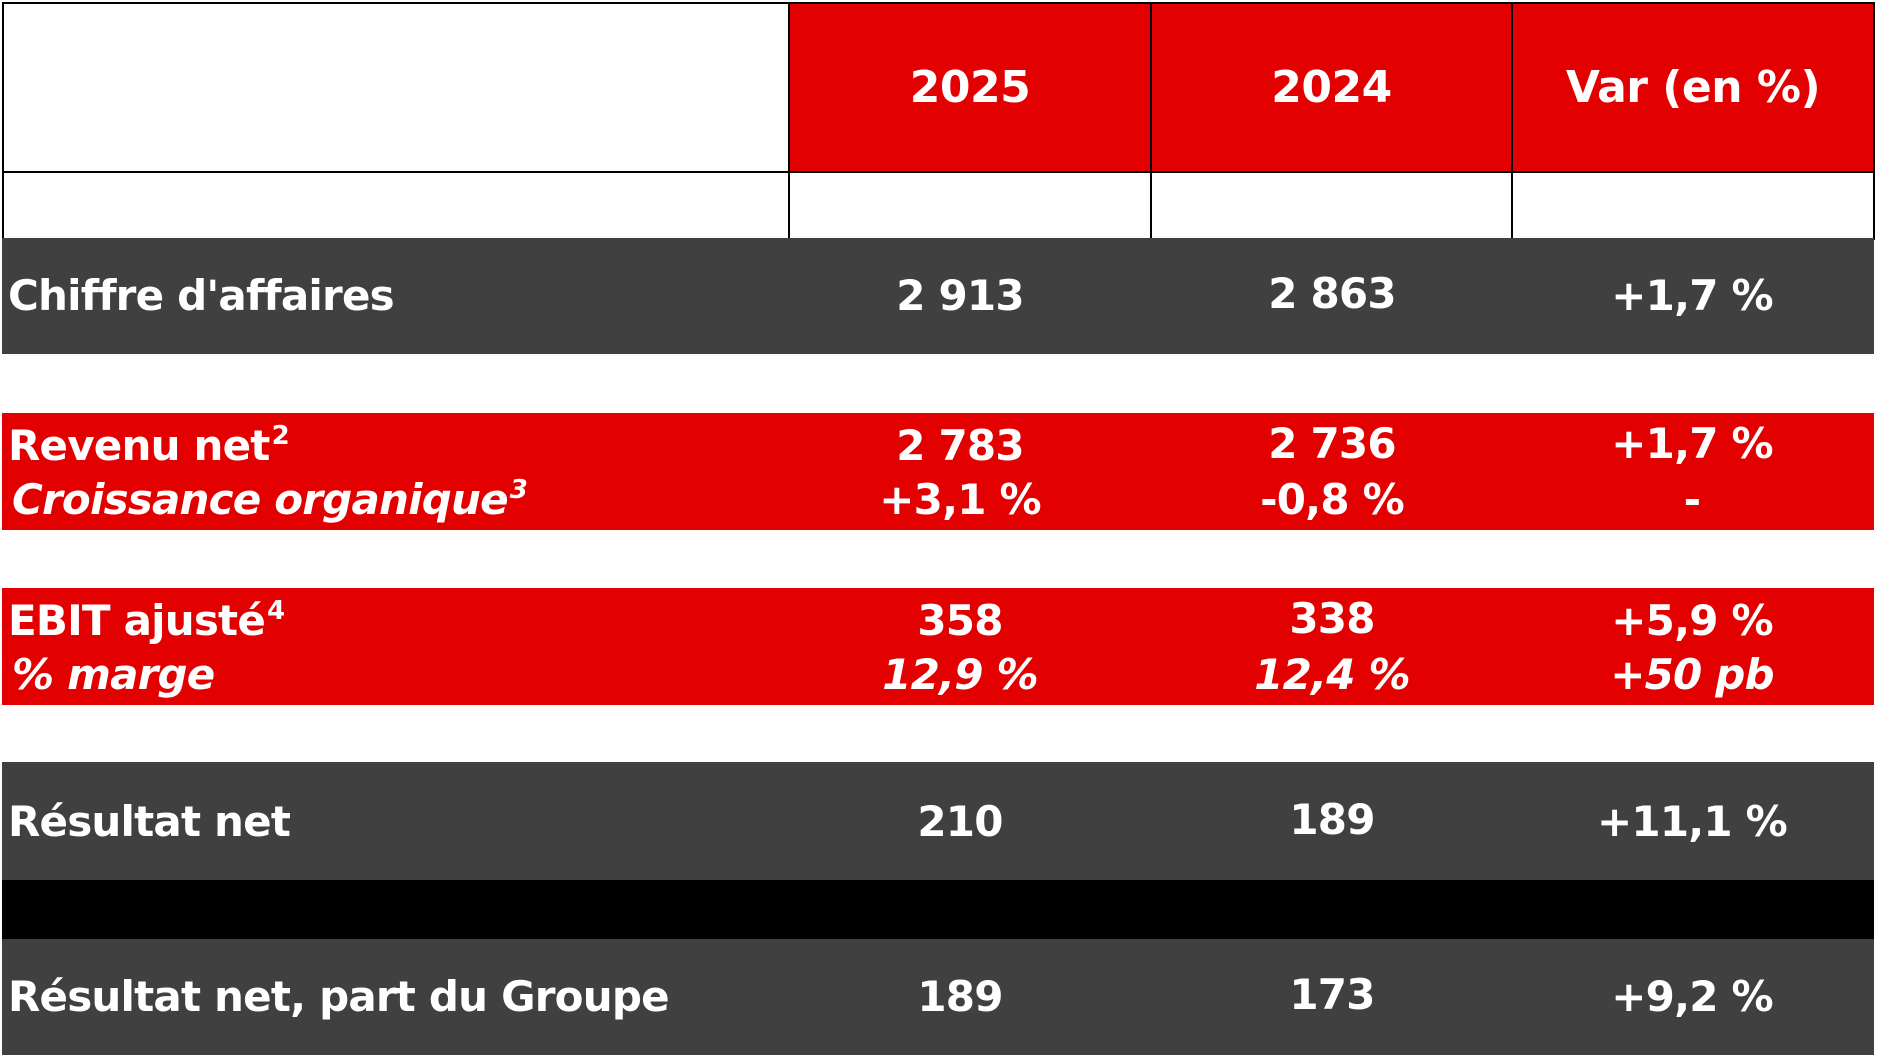 The image size is (1879, 1058). What do you see at coordinates (1332, 618) in the screenshot?
I see `ebit-ajuste-2024: 338` at bounding box center [1332, 618].